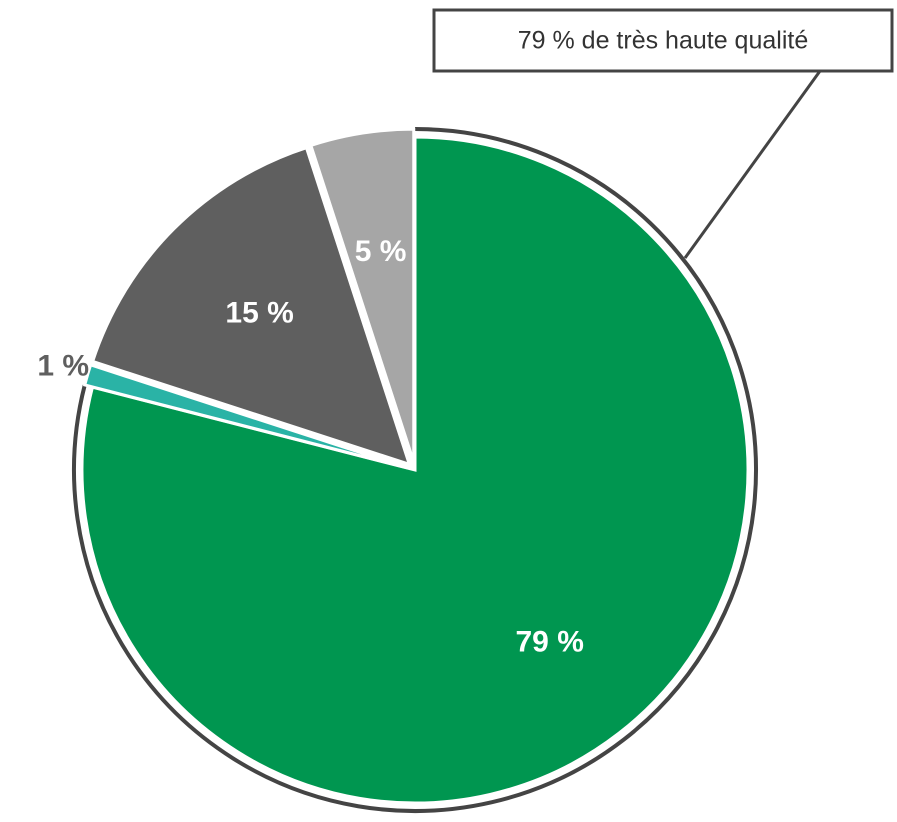  Describe the element at coordinates (259, 313) in the screenshot. I see `value-label: 15 %` at that location.